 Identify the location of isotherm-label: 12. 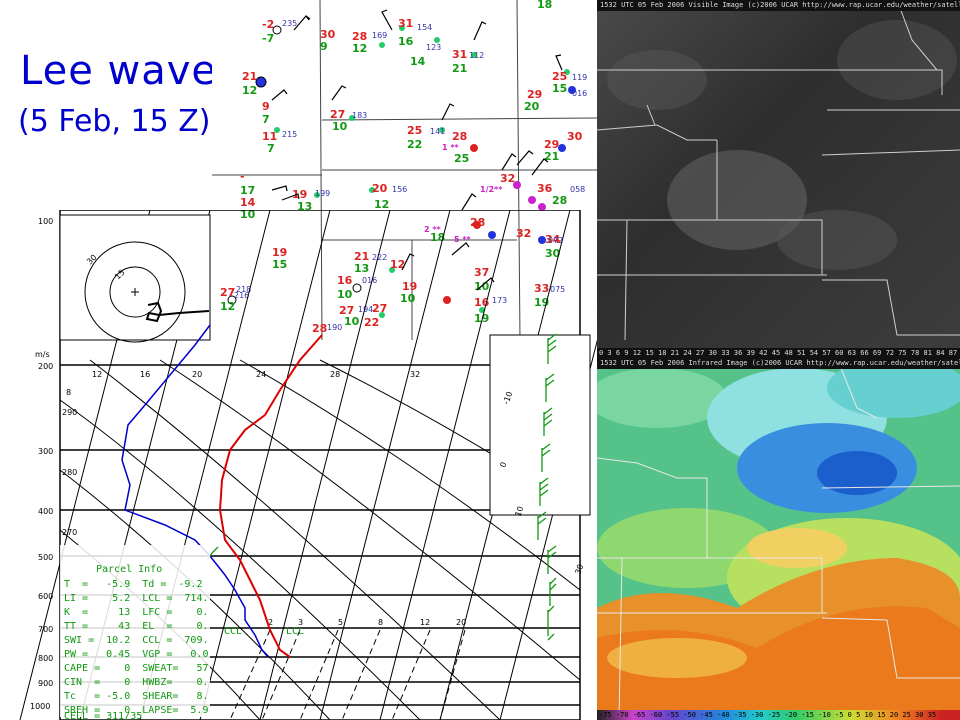
(97, 374).